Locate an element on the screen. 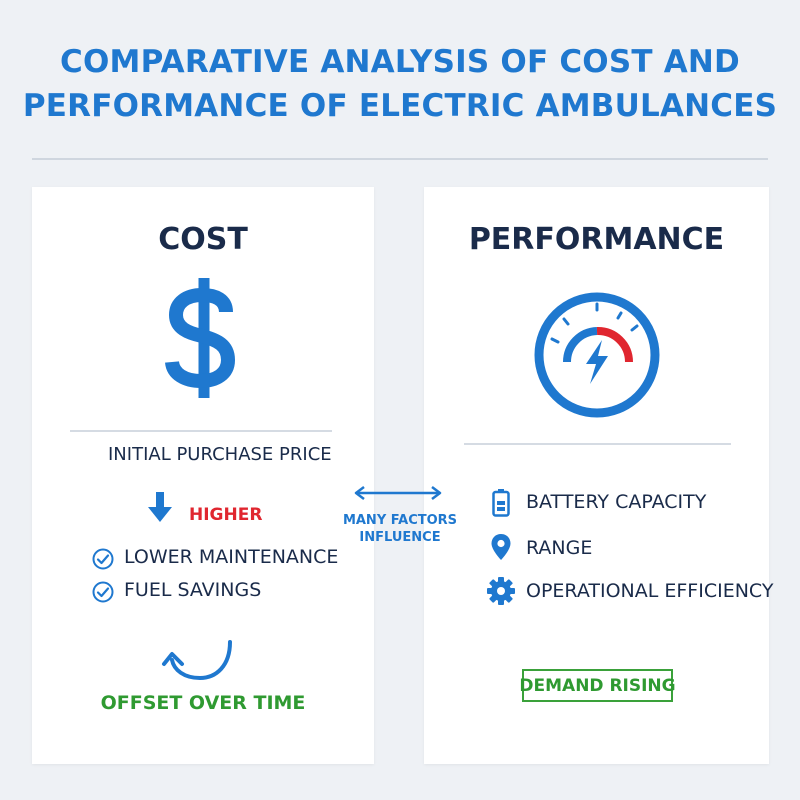  circular-arrow-icon is located at coordinates (197, 660).